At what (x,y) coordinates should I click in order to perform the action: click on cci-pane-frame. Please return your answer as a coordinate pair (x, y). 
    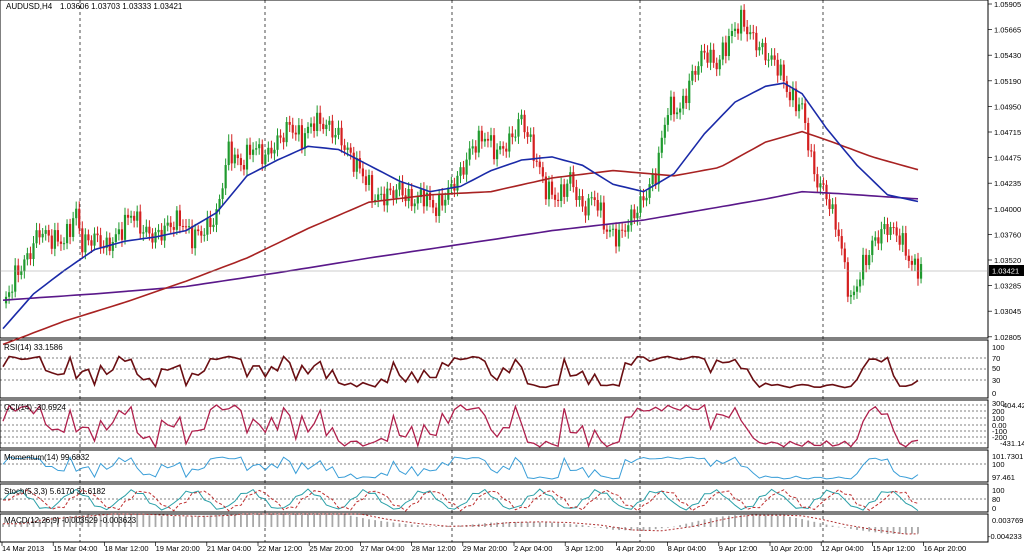
    Looking at the image, I should click on (494, 424).